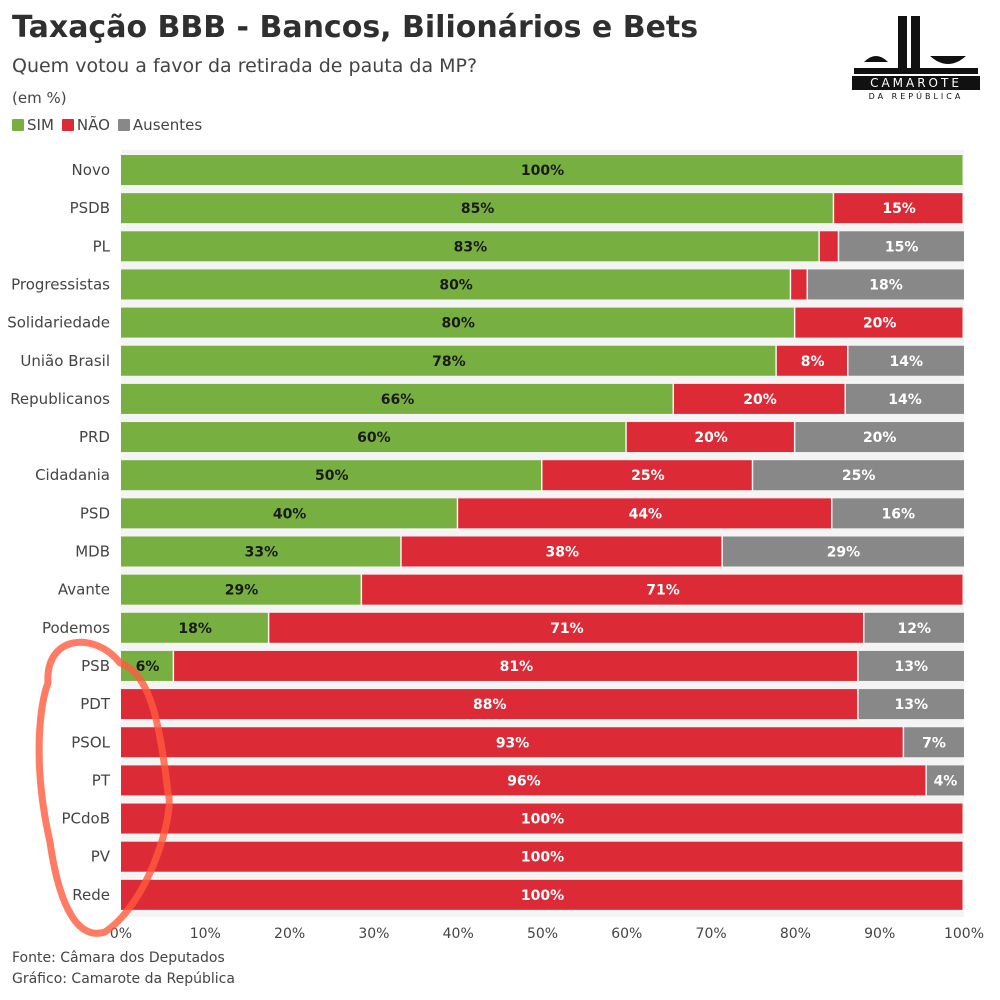 This screenshot has height=1000, width=1000. I want to click on data-label: 96%, so click(524, 781).